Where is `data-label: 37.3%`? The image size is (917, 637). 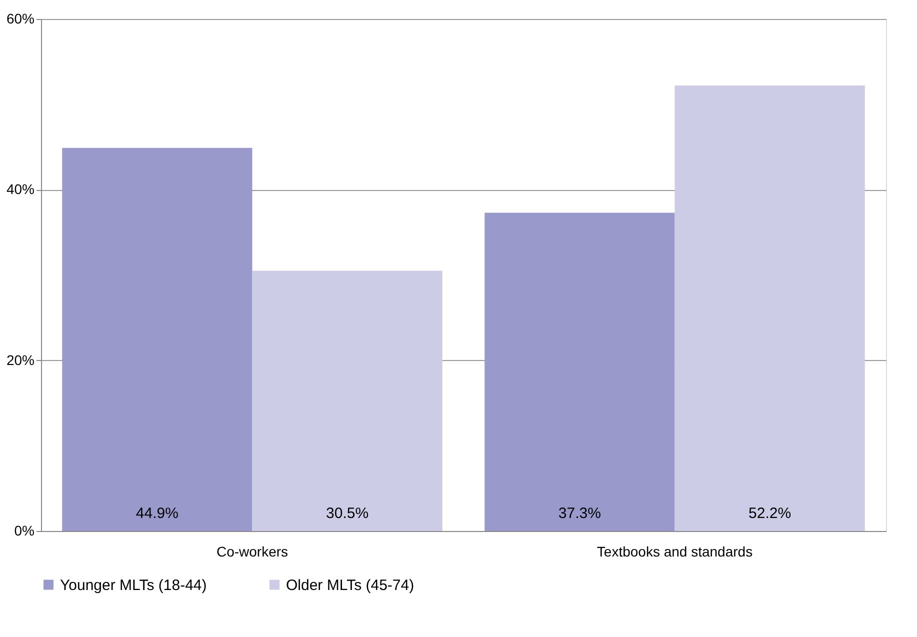
data-label: 37.3% is located at coordinates (579, 513).